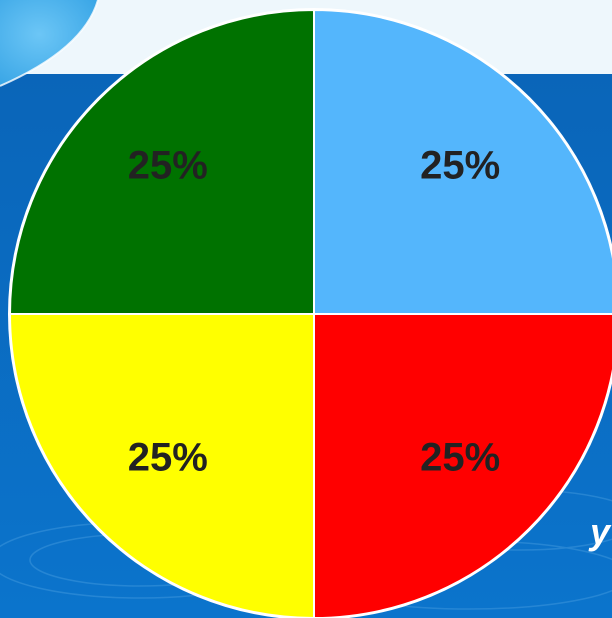 The height and width of the screenshot is (618, 612). I want to click on pie-slice-label-4: 25%, so click(168, 165).